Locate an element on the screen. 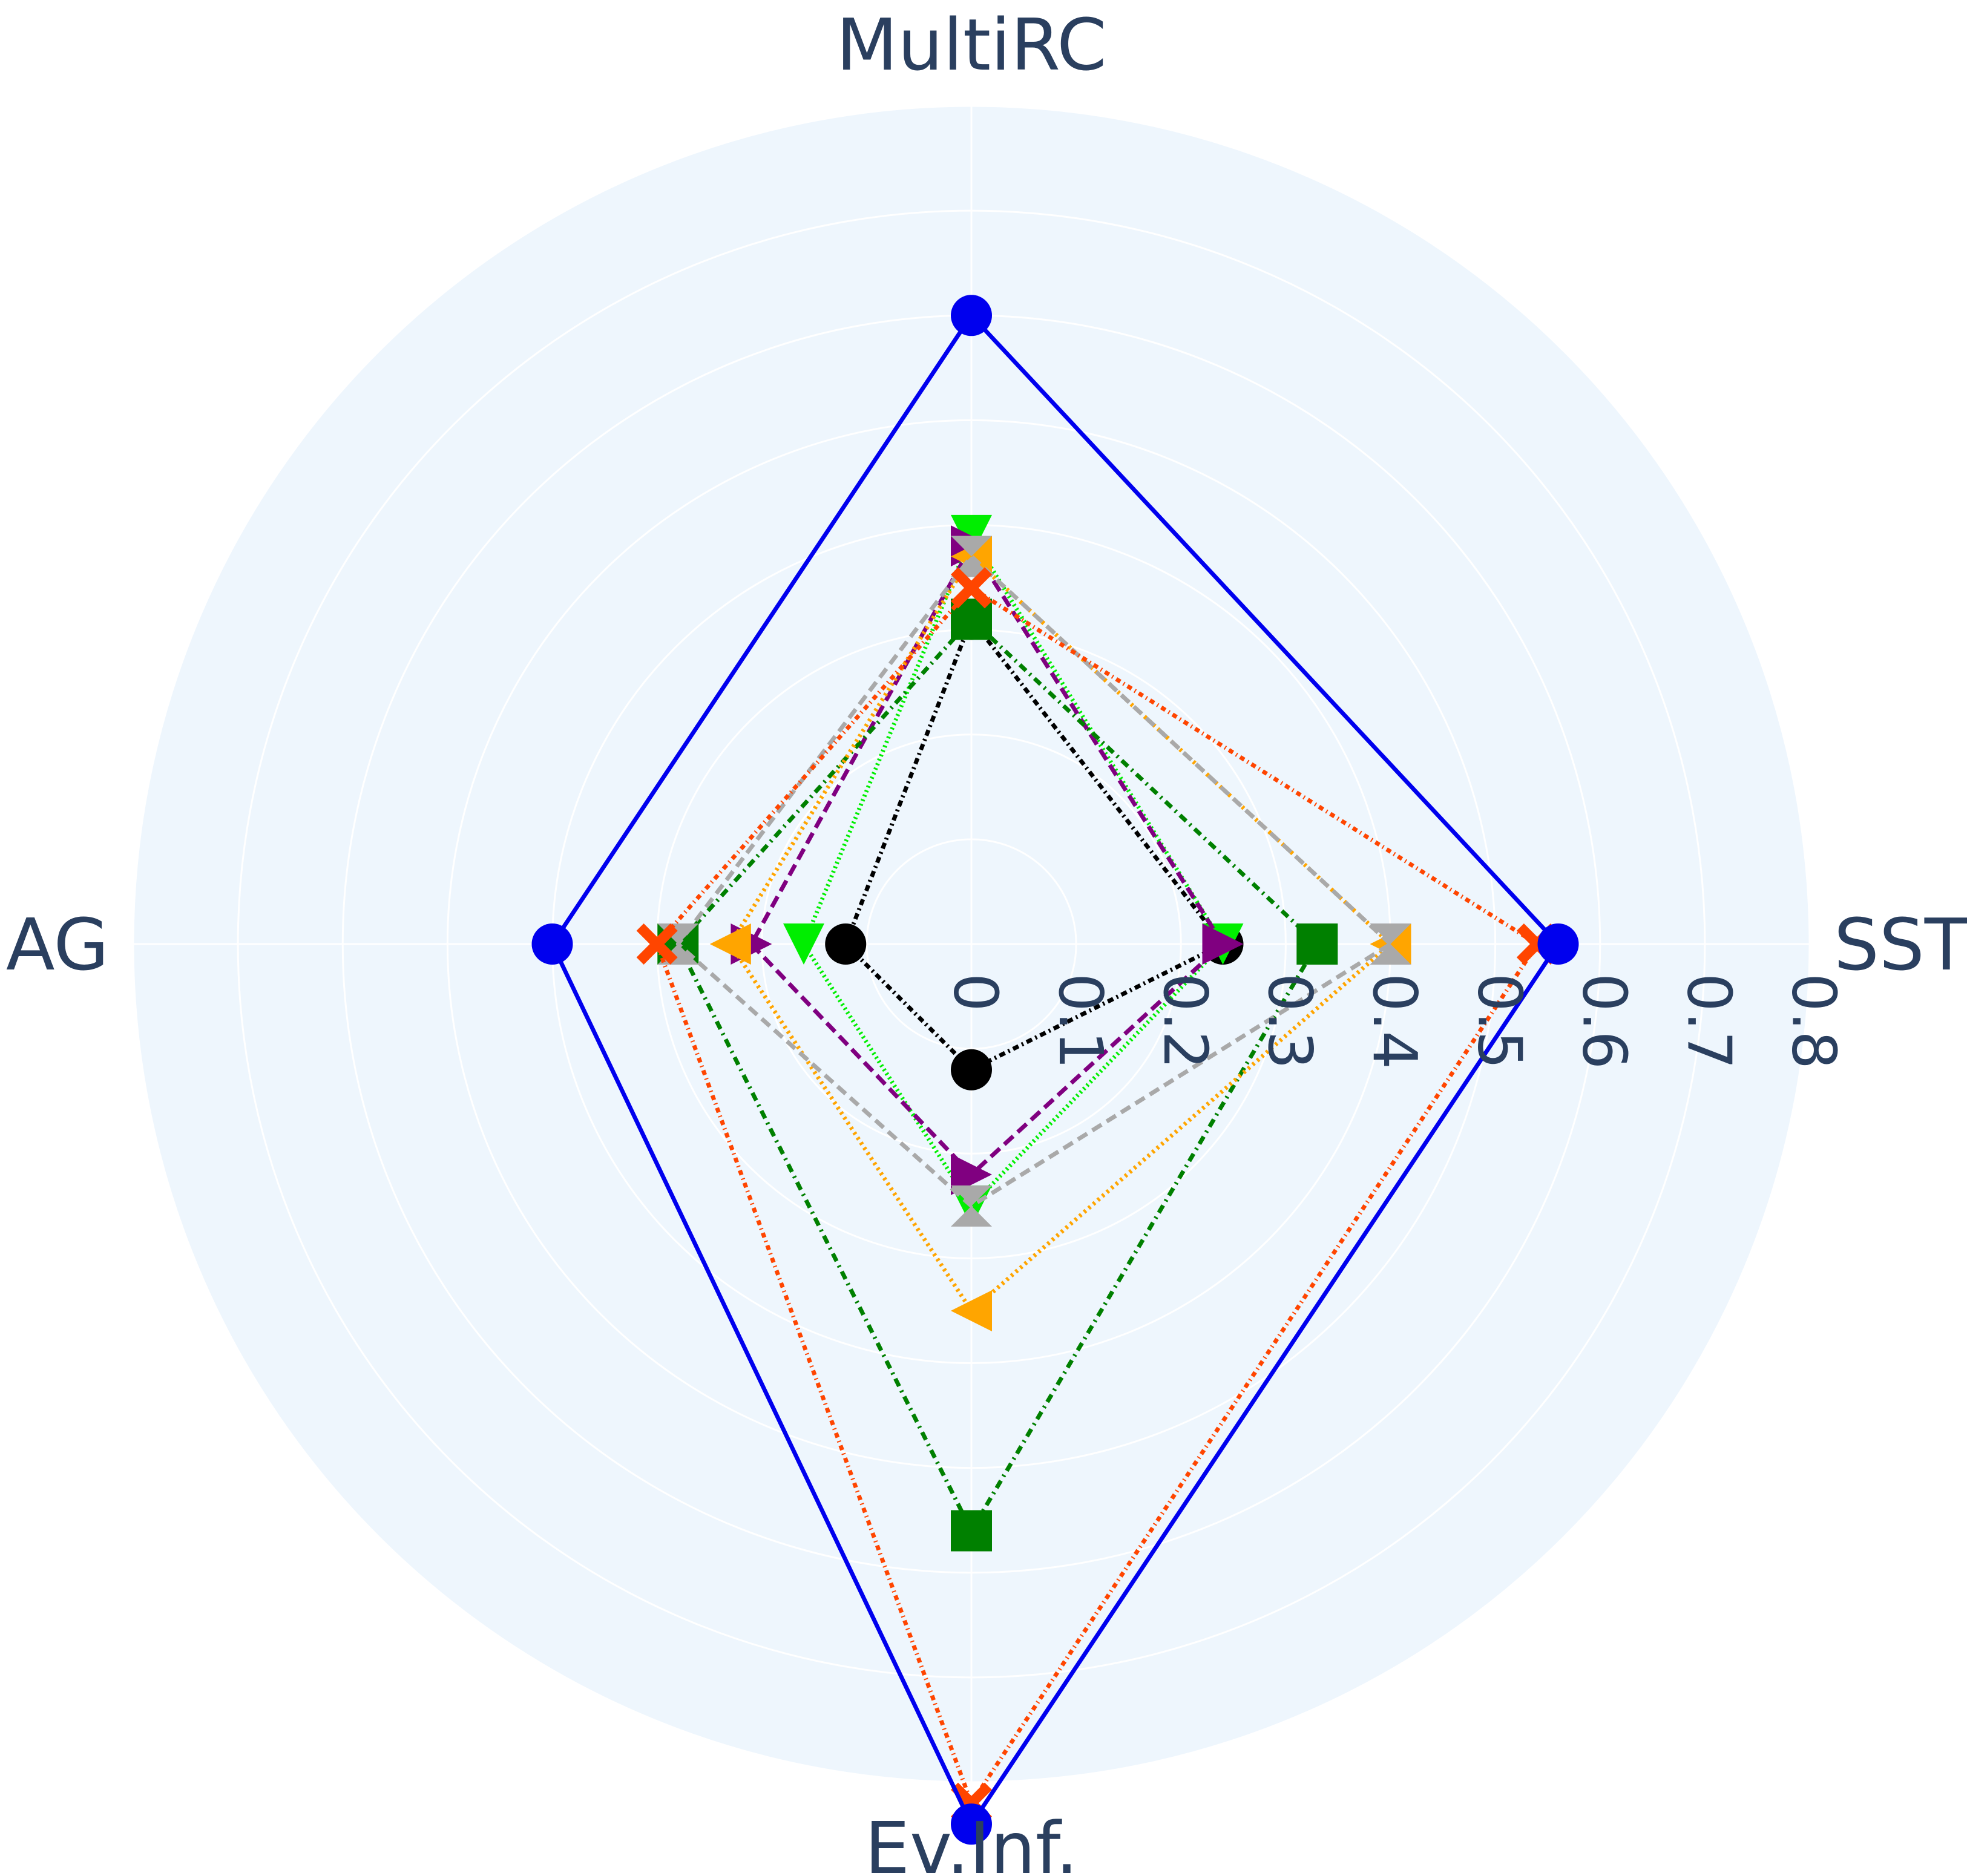 Image resolution: width=1967 pixels, height=1876 pixels. radial-tick-label: 0.5 is located at coordinates (1499, 1021).